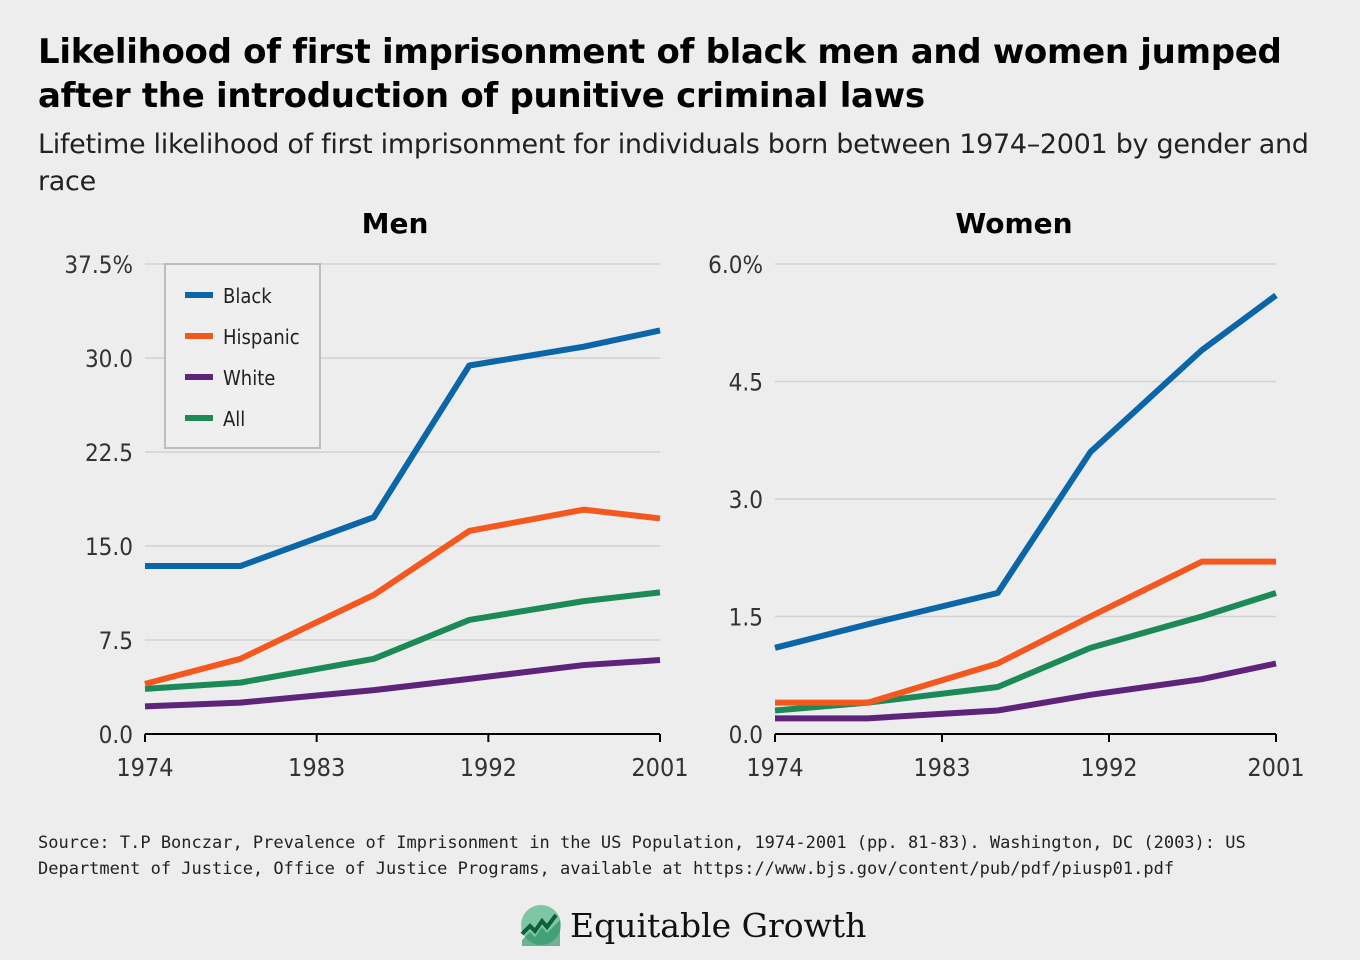 This screenshot has height=960, width=1360. Describe the element at coordinates (109, 359) in the screenshot. I see `men-y-tick-label: 30.0` at that location.